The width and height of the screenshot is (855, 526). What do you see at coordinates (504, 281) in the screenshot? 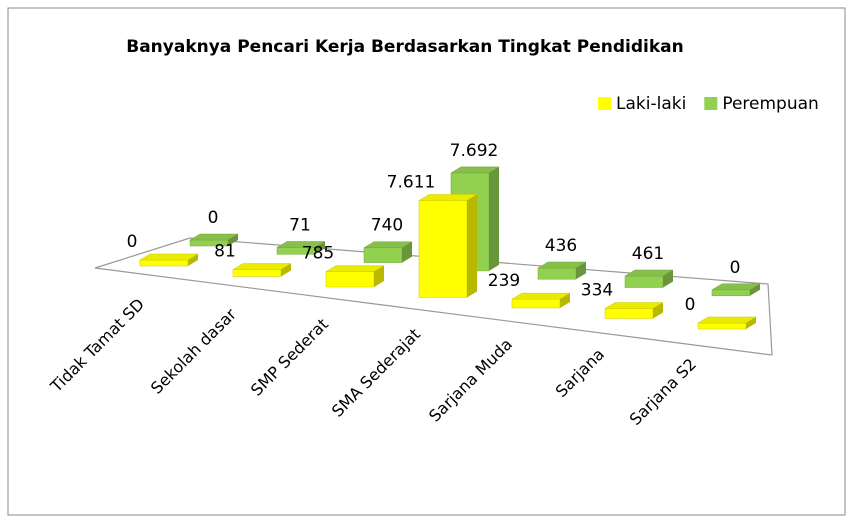
I see `data-label: 239` at bounding box center [504, 281].